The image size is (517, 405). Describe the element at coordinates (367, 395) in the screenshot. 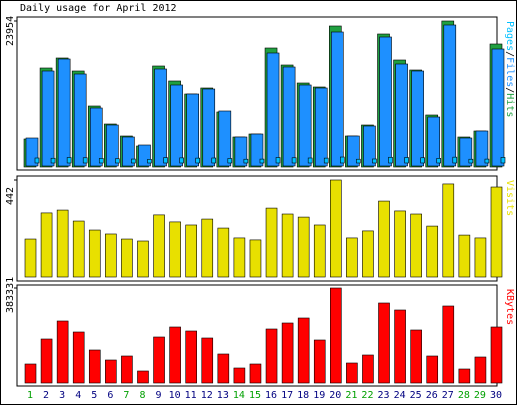

I see `x-tick-label: 22` at that location.